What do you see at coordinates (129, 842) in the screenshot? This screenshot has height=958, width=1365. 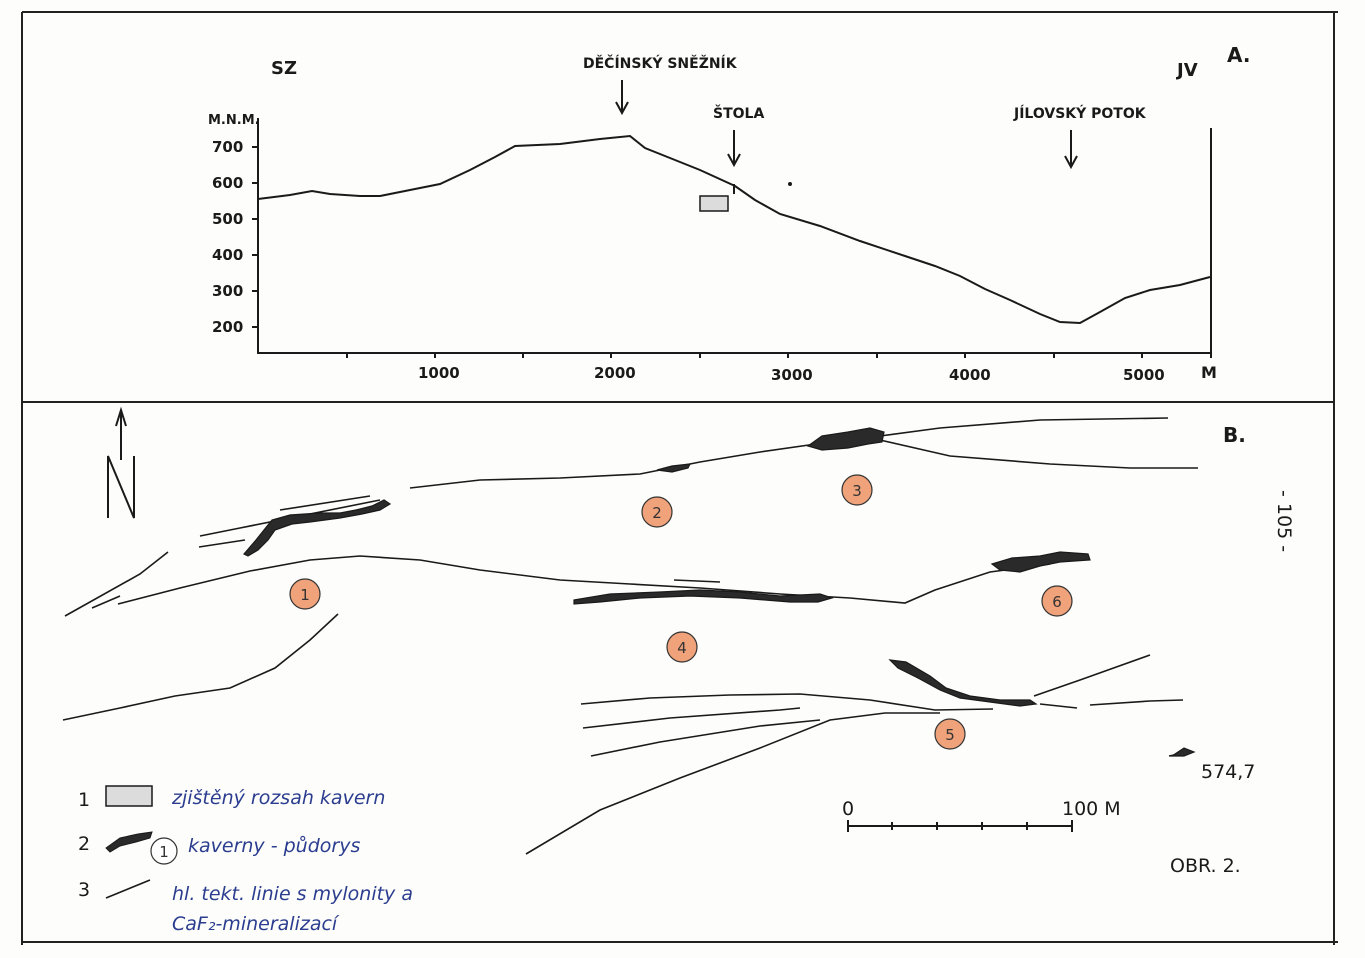 I see `legend-cavern-plan-swatch` at bounding box center [129, 842].